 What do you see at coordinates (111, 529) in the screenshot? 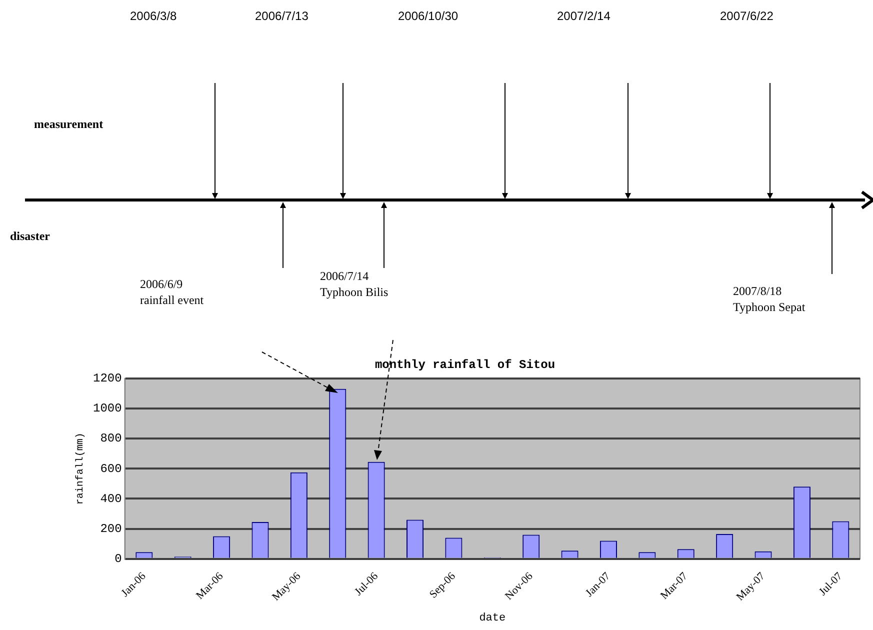
I see `y-tick-label: 200` at bounding box center [111, 529].